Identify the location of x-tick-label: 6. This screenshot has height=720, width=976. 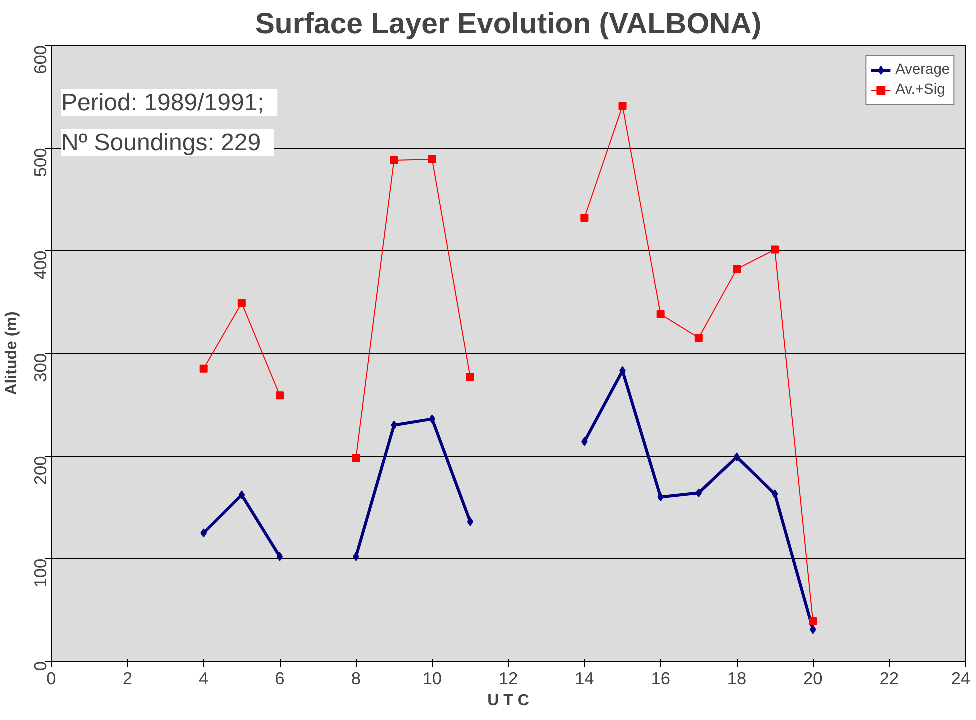
(280, 678).